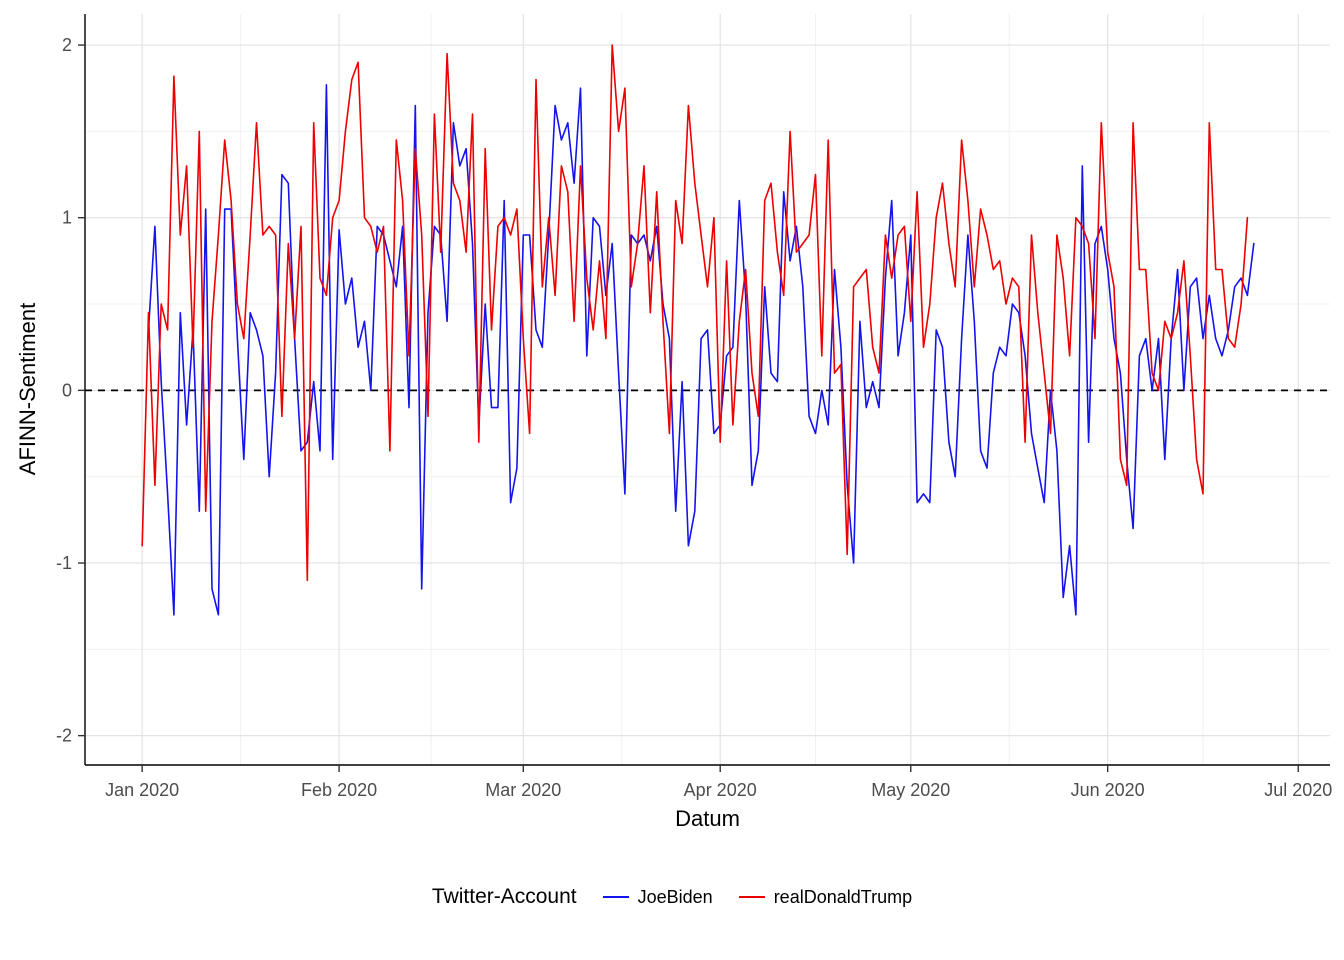 This screenshot has height=960, width=1344. I want to click on x-tick-label: May 2020, so click(910, 790).